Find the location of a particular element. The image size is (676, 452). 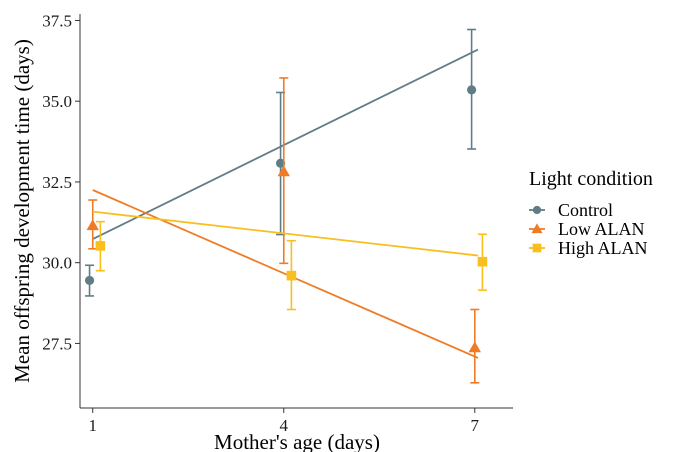

y-tick-label: 37.5 is located at coordinates (57, 20).